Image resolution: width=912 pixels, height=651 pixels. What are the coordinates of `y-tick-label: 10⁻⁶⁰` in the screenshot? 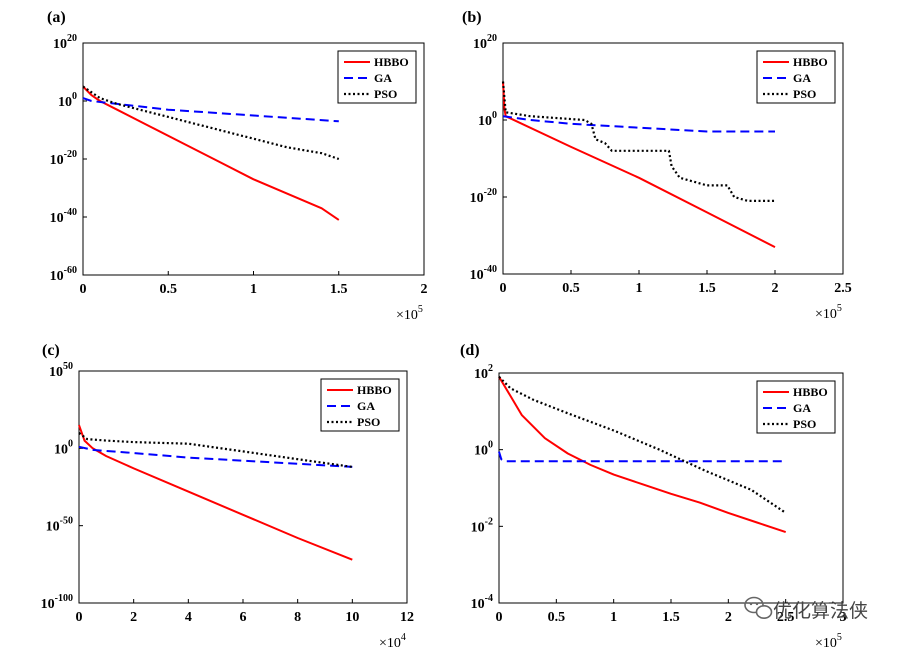 It's located at (63, 274).